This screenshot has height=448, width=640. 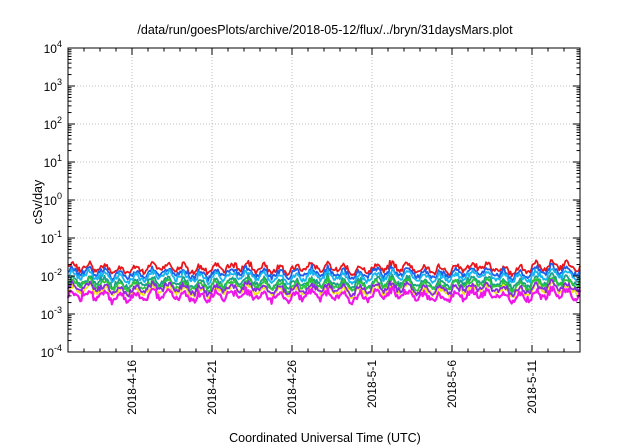 What do you see at coordinates (452, 384) in the screenshot?
I see `x-tick-label: 2018-5-6` at bounding box center [452, 384].